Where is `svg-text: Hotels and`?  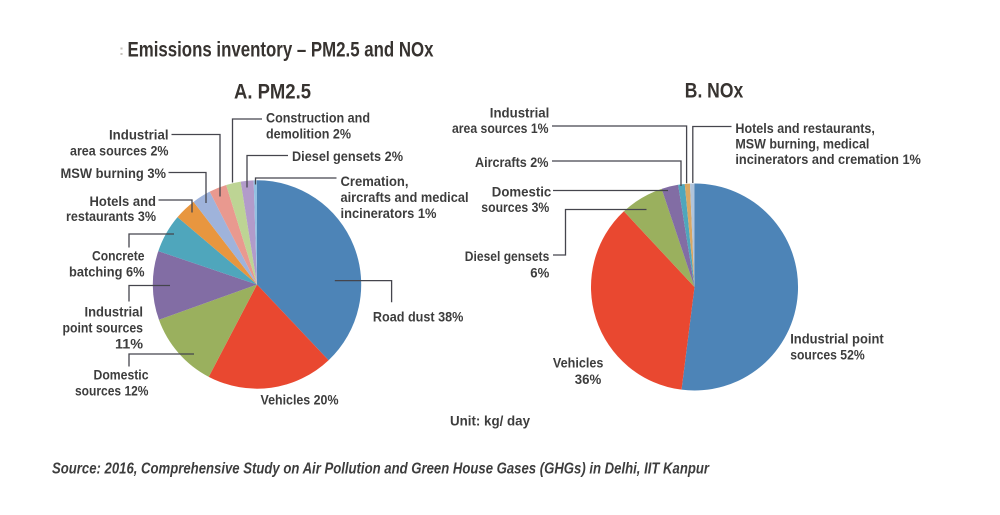
svg-text: Hotels and is located at coordinates (123, 201).